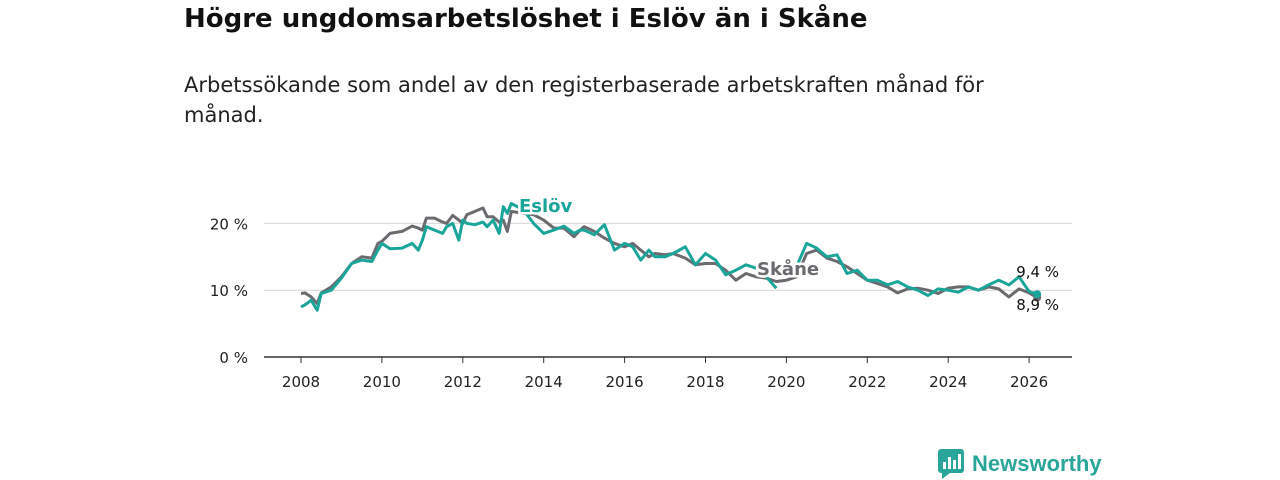 The image size is (1280, 480). What do you see at coordinates (786, 382) in the screenshot?
I see `x-tick-label: 2020` at bounding box center [786, 382].